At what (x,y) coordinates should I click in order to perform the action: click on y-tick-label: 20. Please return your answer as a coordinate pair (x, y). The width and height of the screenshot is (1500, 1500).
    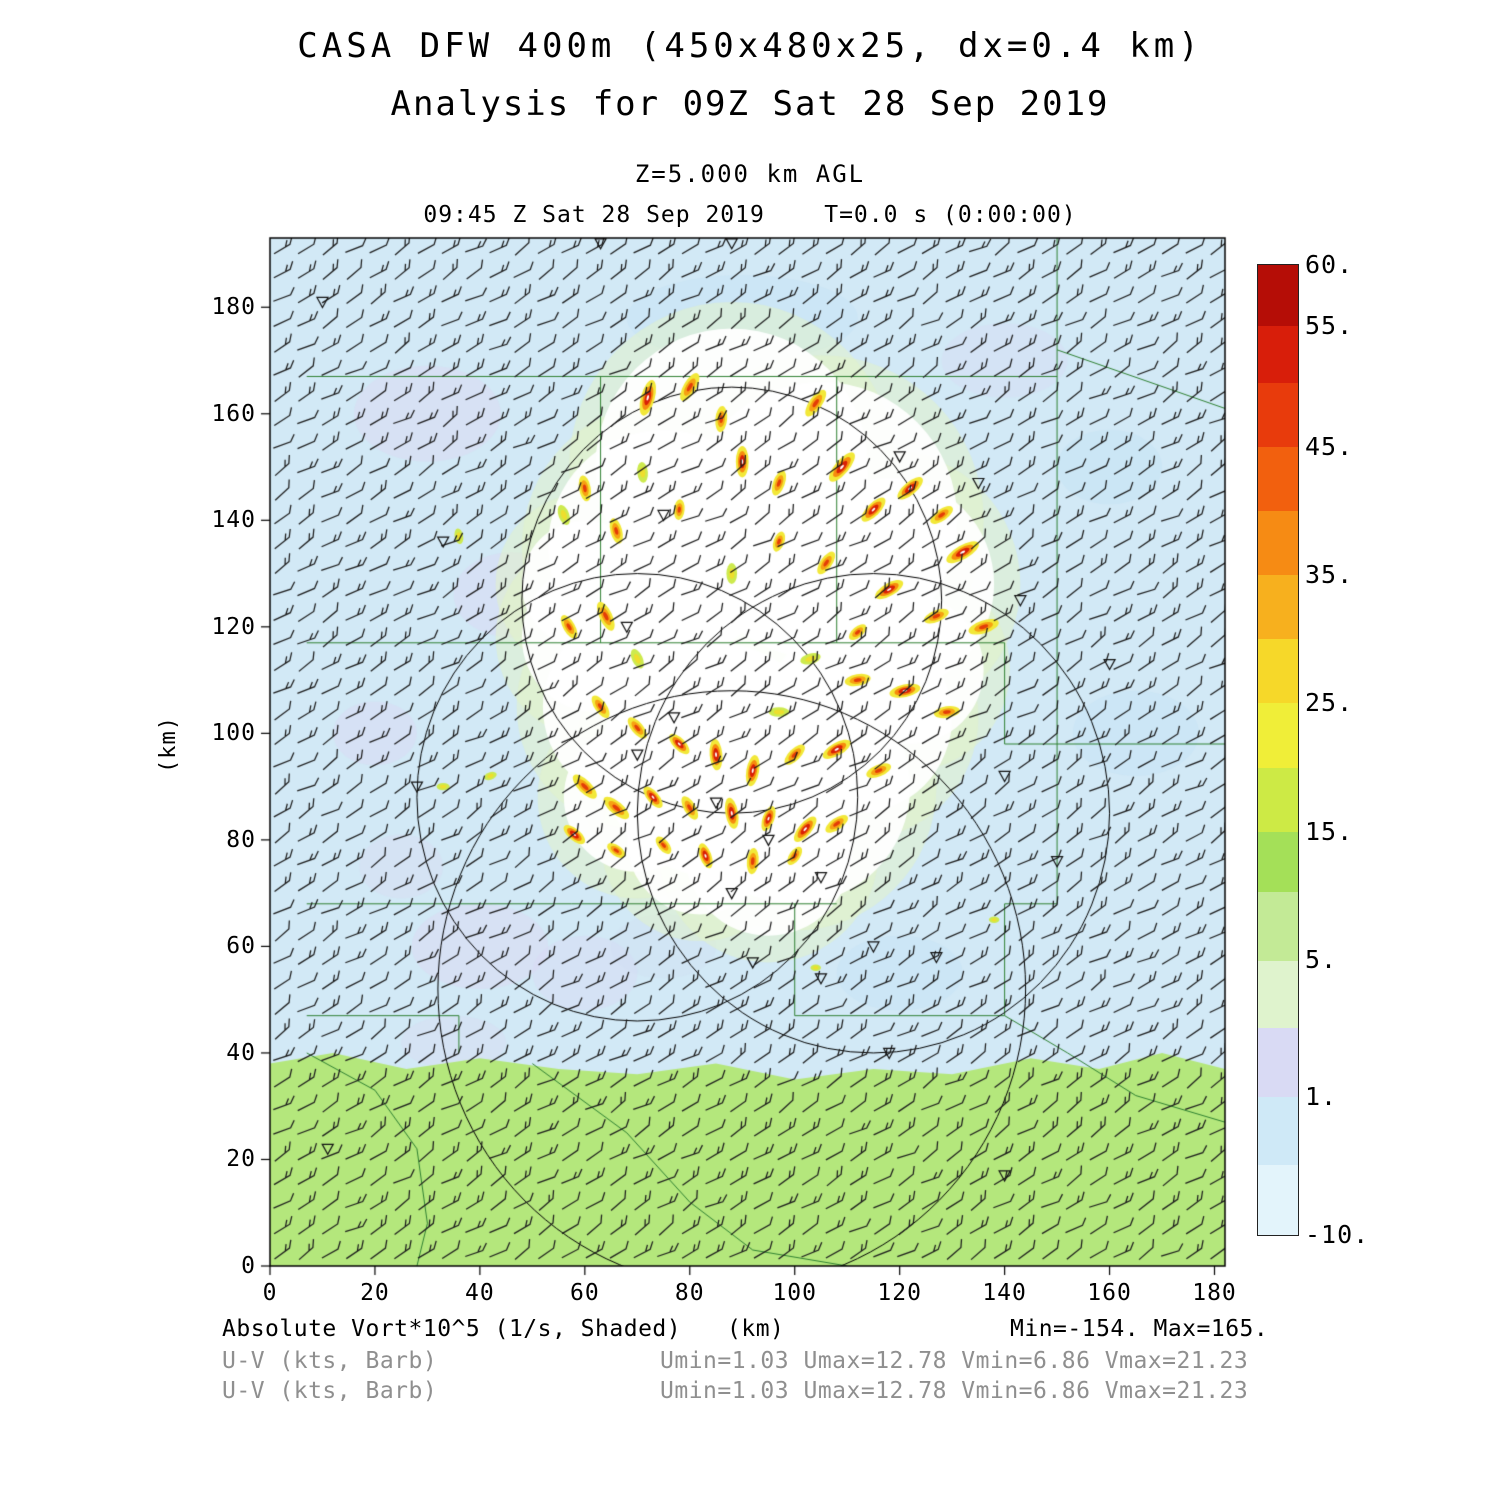
    Looking at the image, I should click on (241, 1159).